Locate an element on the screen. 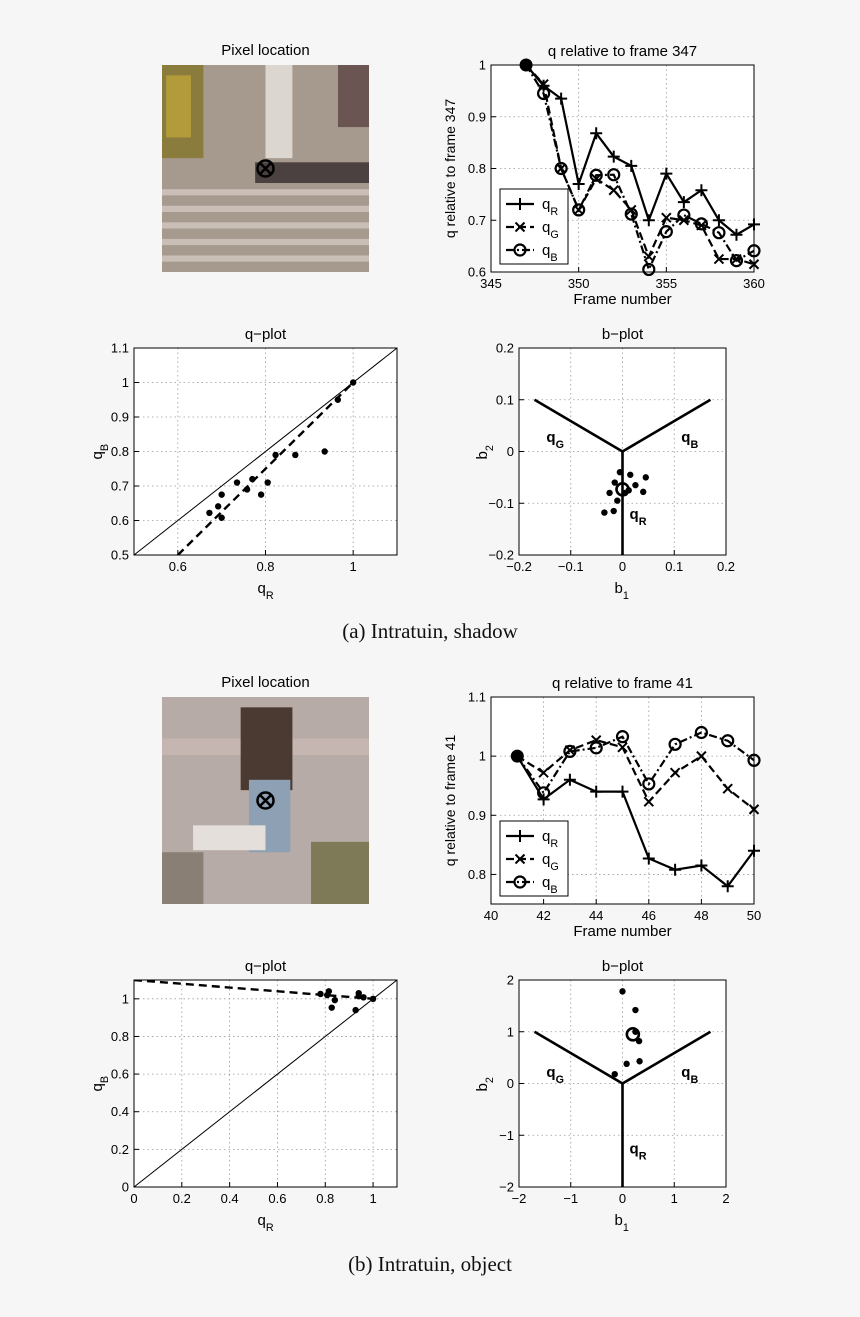 The width and height of the screenshot is (860, 1317). chart-a-q-relative-ytick-label: 0.8 is located at coordinates (477, 168).